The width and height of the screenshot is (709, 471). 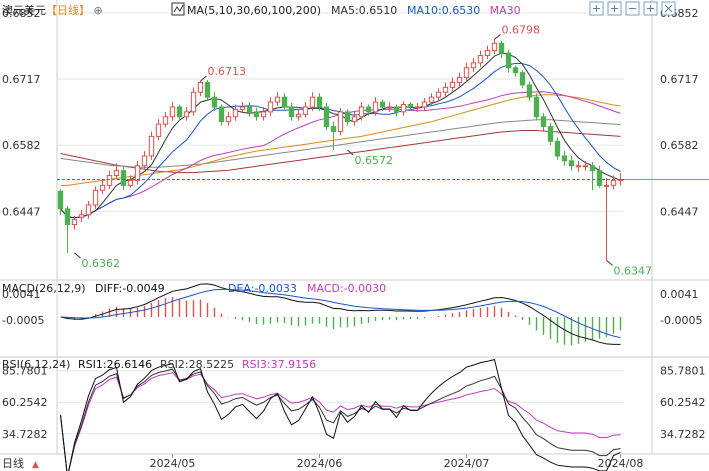 I want to click on x-axis-label: 2024/06, so click(x=320, y=463).